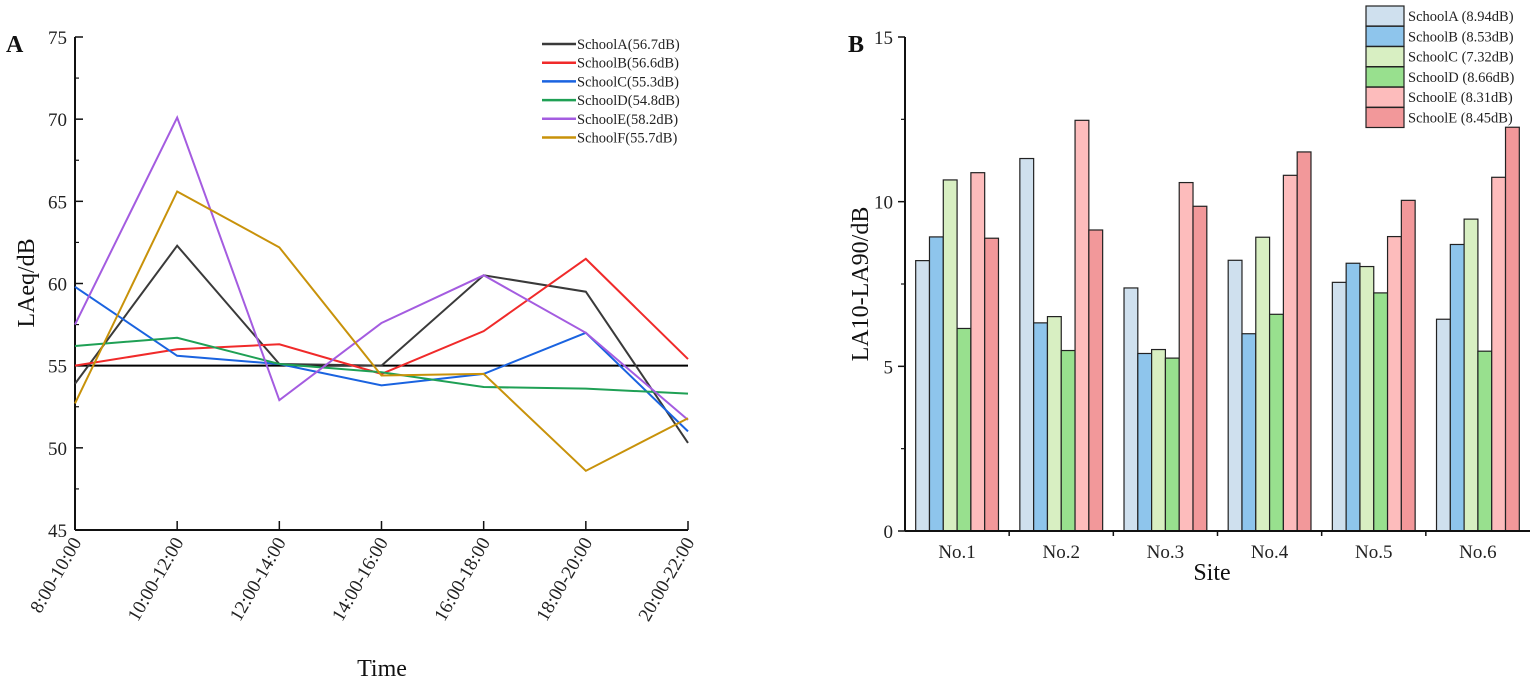 This screenshot has width=1535, height=688. Describe the element at coordinates (1061, 552) in the screenshot. I see `x-tick-label-b: No.2` at that location.